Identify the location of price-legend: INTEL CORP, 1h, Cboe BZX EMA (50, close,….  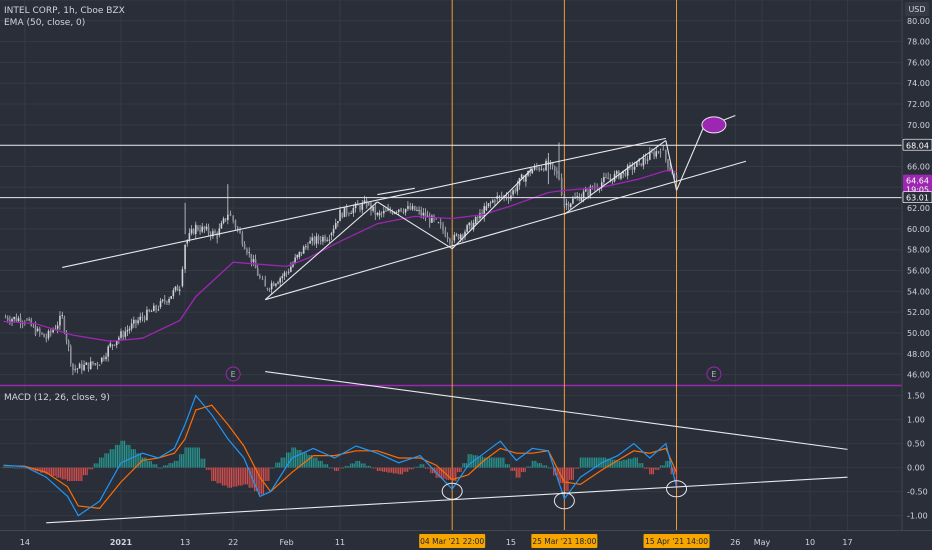
(64, 17).